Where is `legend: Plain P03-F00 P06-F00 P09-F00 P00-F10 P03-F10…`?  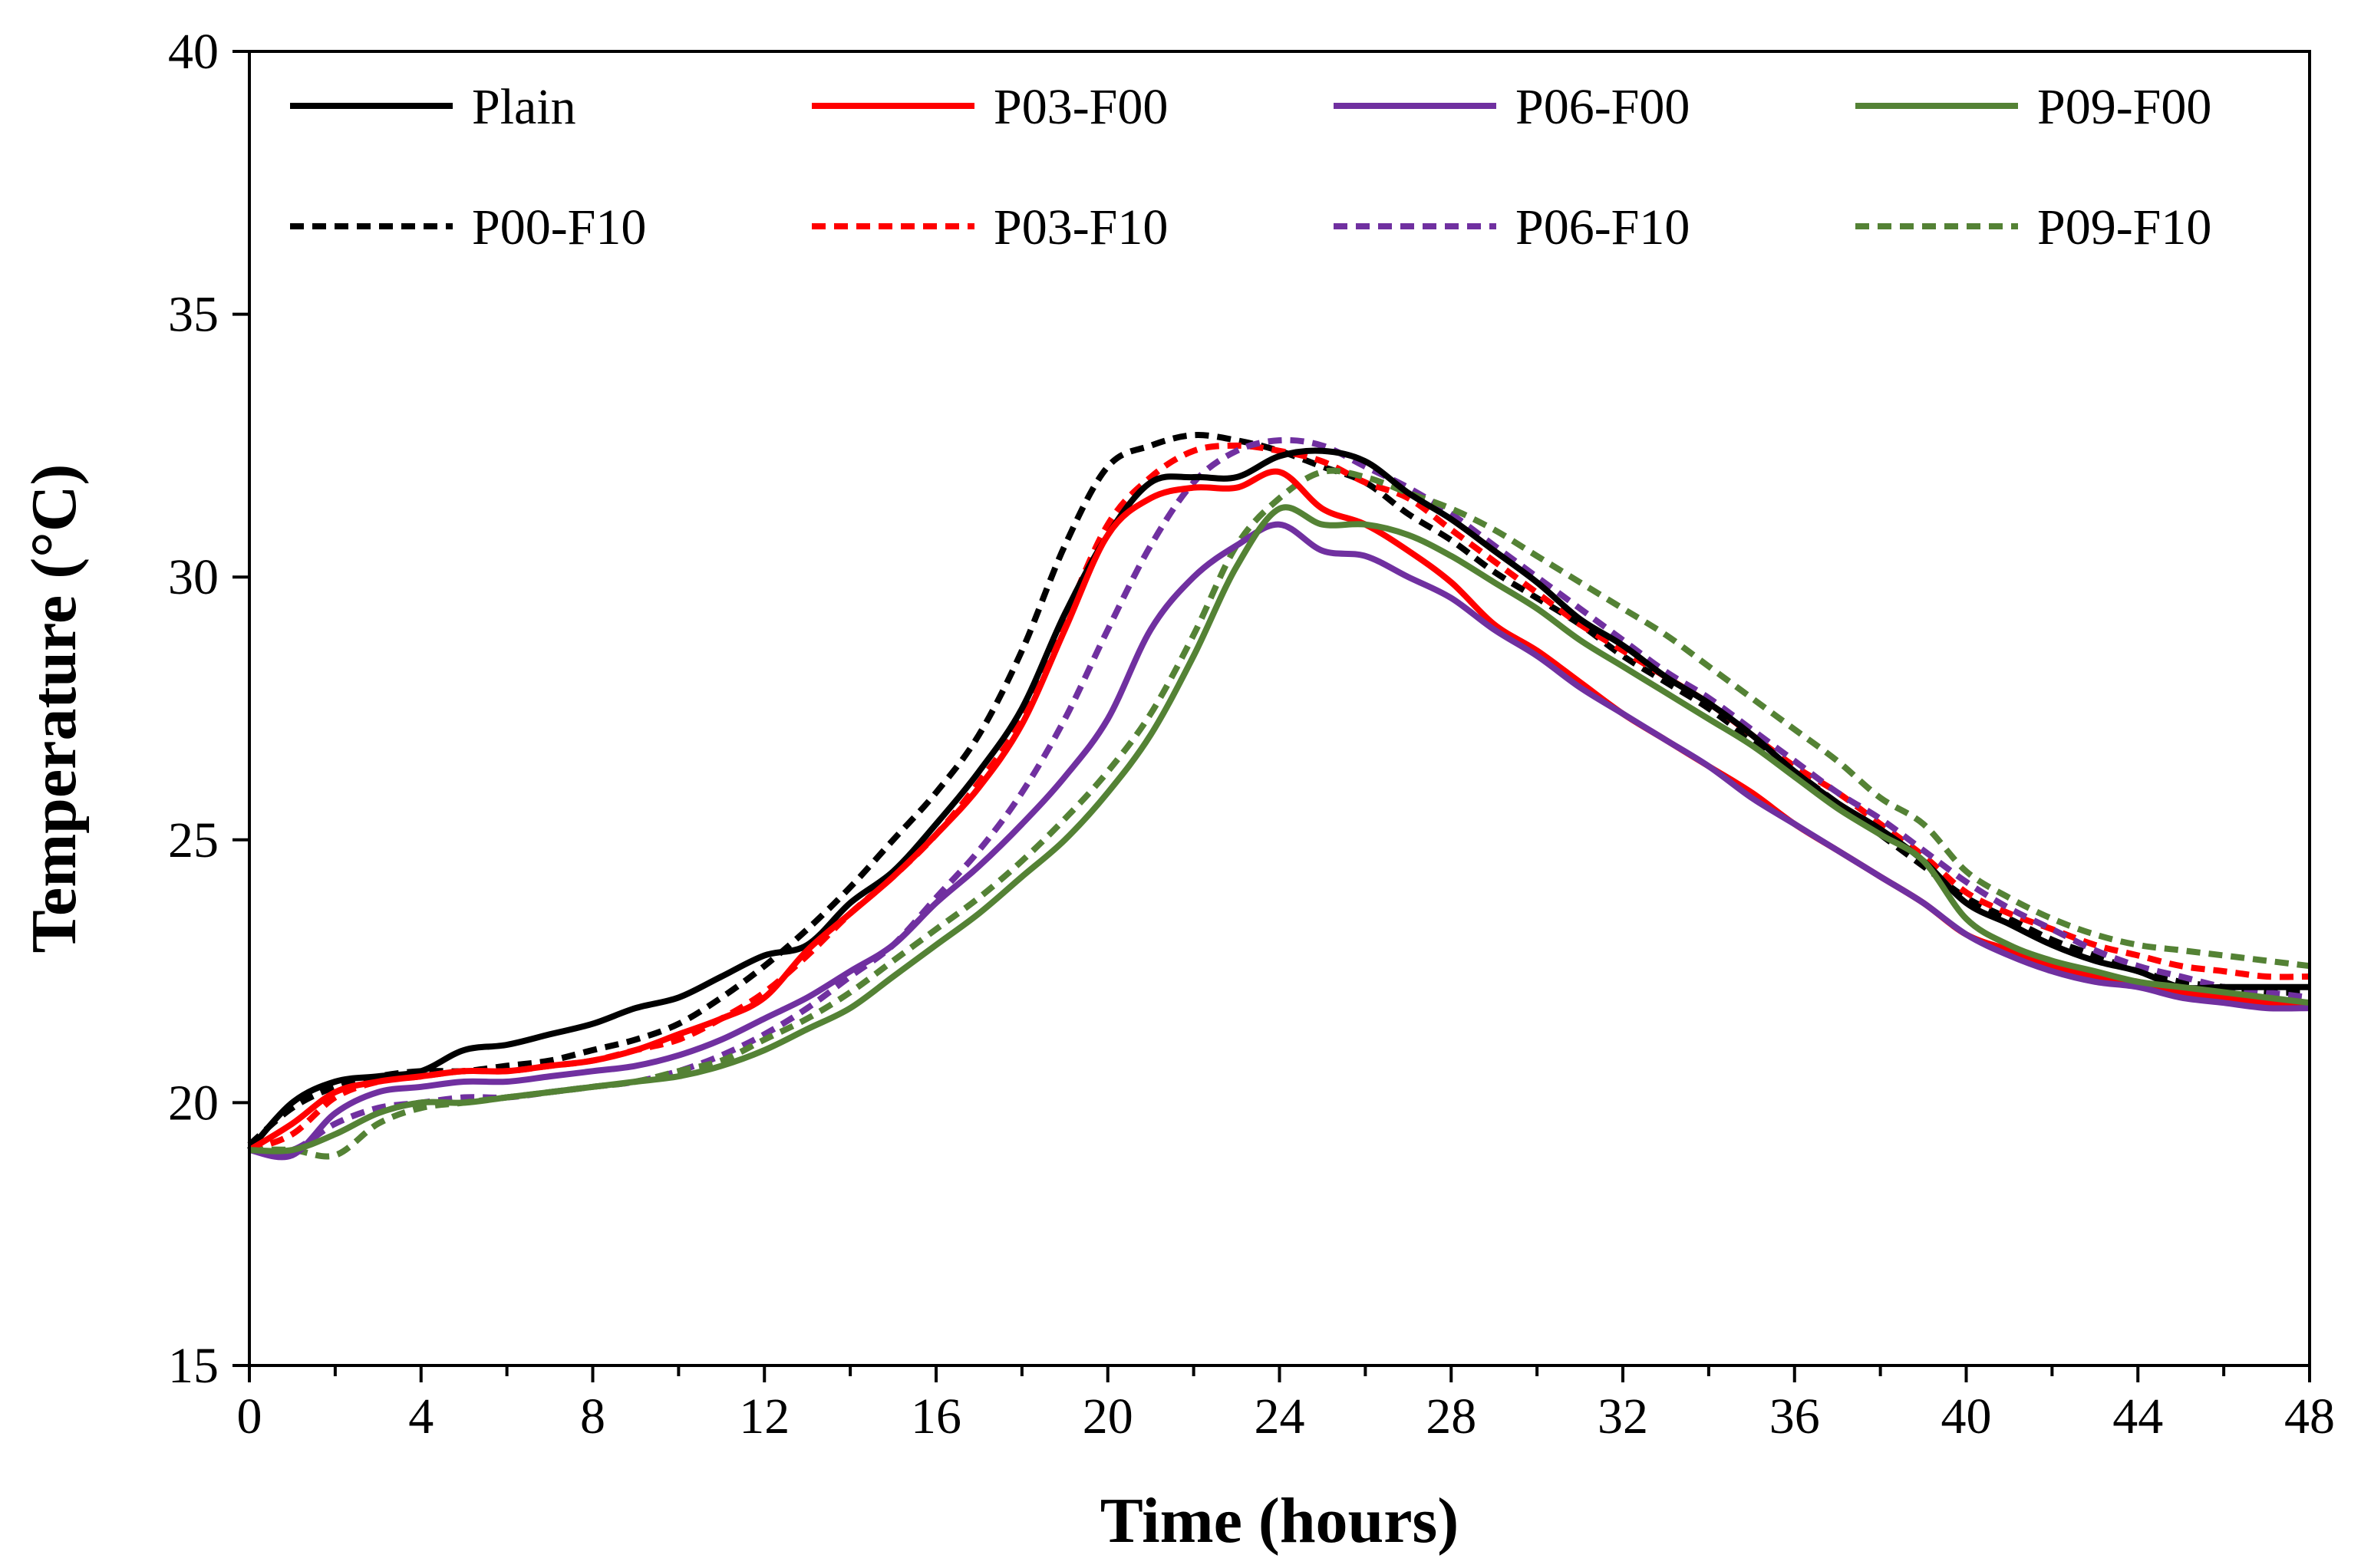 legend: Plain P03-F00 P06-F00 P09-F00 P00-F10 P03-F10… is located at coordinates (1250, 167).